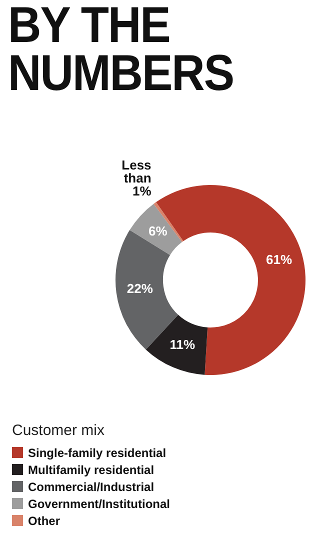 Image resolution: width=321 pixels, height=533 pixels. Describe the element at coordinates (97, 453) in the screenshot. I see `legend-label: Single-family residential` at that location.